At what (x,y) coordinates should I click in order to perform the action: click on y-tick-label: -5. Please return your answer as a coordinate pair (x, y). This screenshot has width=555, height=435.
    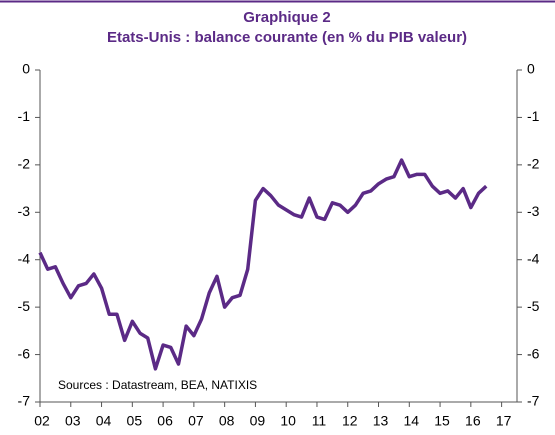
    Looking at the image, I should click on (24, 306).